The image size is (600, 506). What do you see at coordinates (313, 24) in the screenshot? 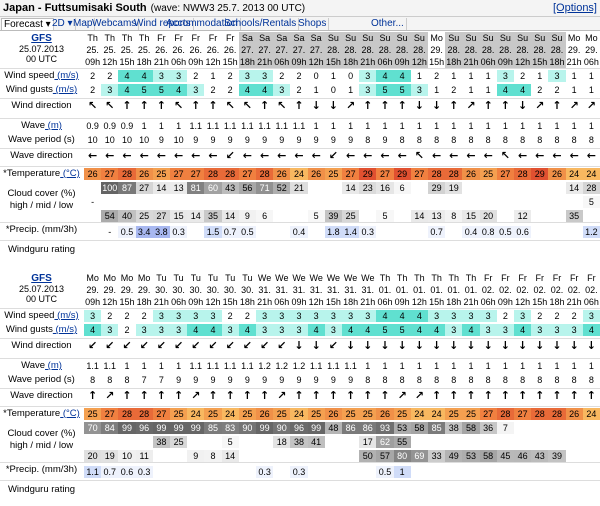
I see `tab-shops: Shops` at bounding box center [313, 24].